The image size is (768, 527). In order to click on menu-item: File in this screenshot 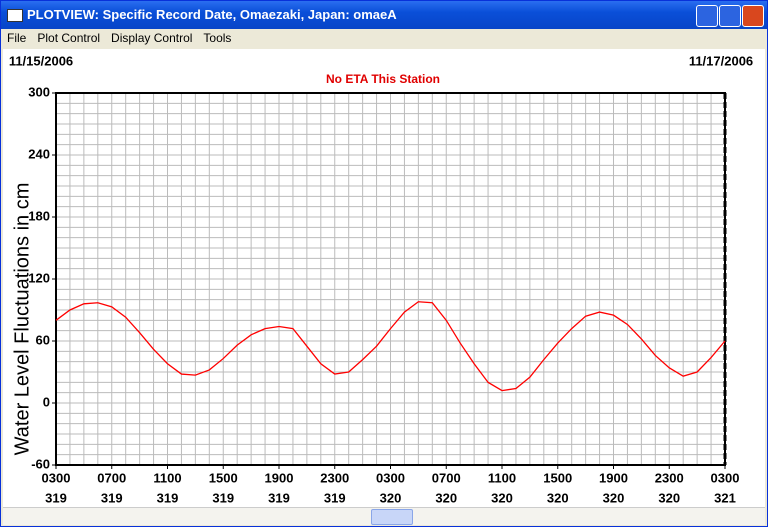, I will do `click(17, 38)`.